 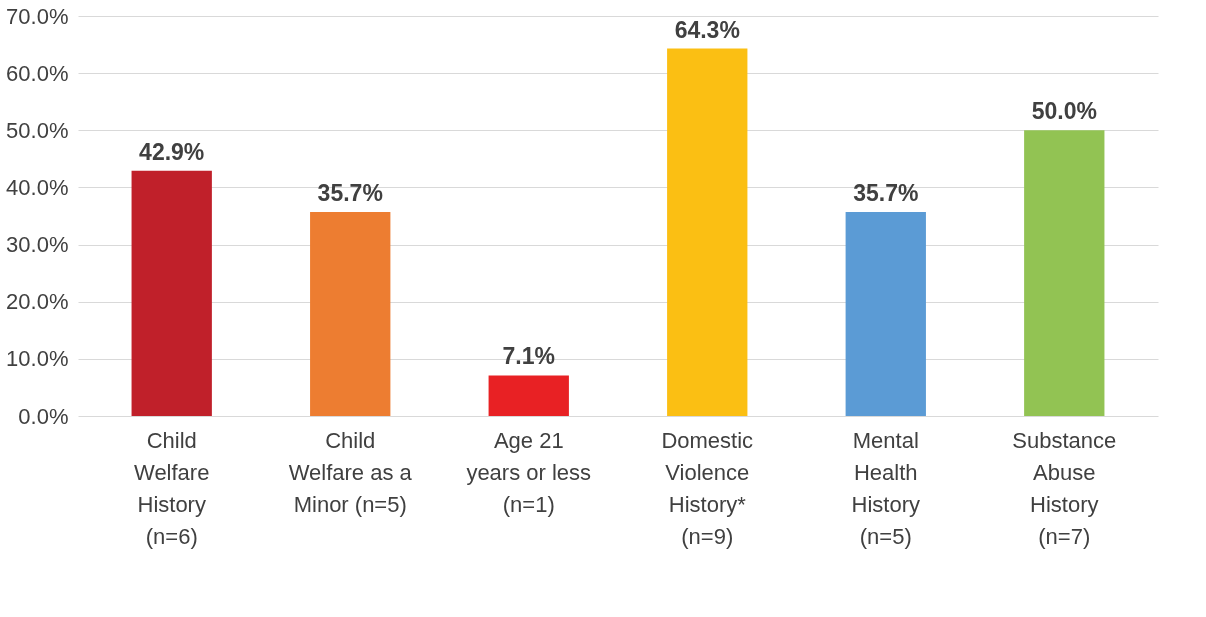 What do you see at coordinates (885, 488) in the screenshot?
I see `x-tick-label: Mental Health History (n=5)` at bounding box center [885, 488].